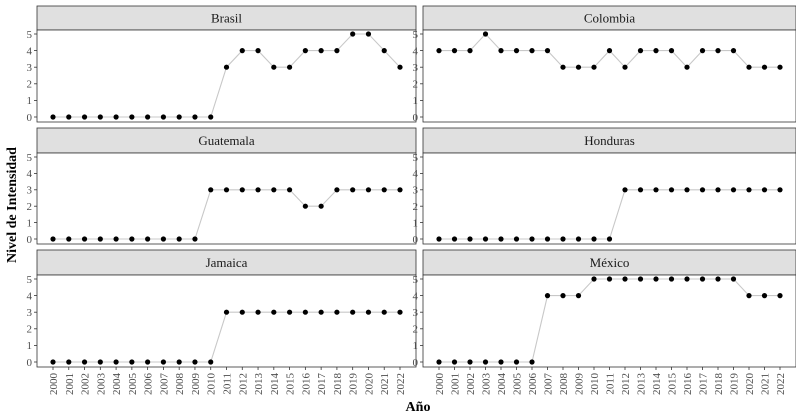 This screenshot has height=415, width=796. I want to click on facet-colombia: Colombia 0 1 2 3 4 5, so click(604, 64).